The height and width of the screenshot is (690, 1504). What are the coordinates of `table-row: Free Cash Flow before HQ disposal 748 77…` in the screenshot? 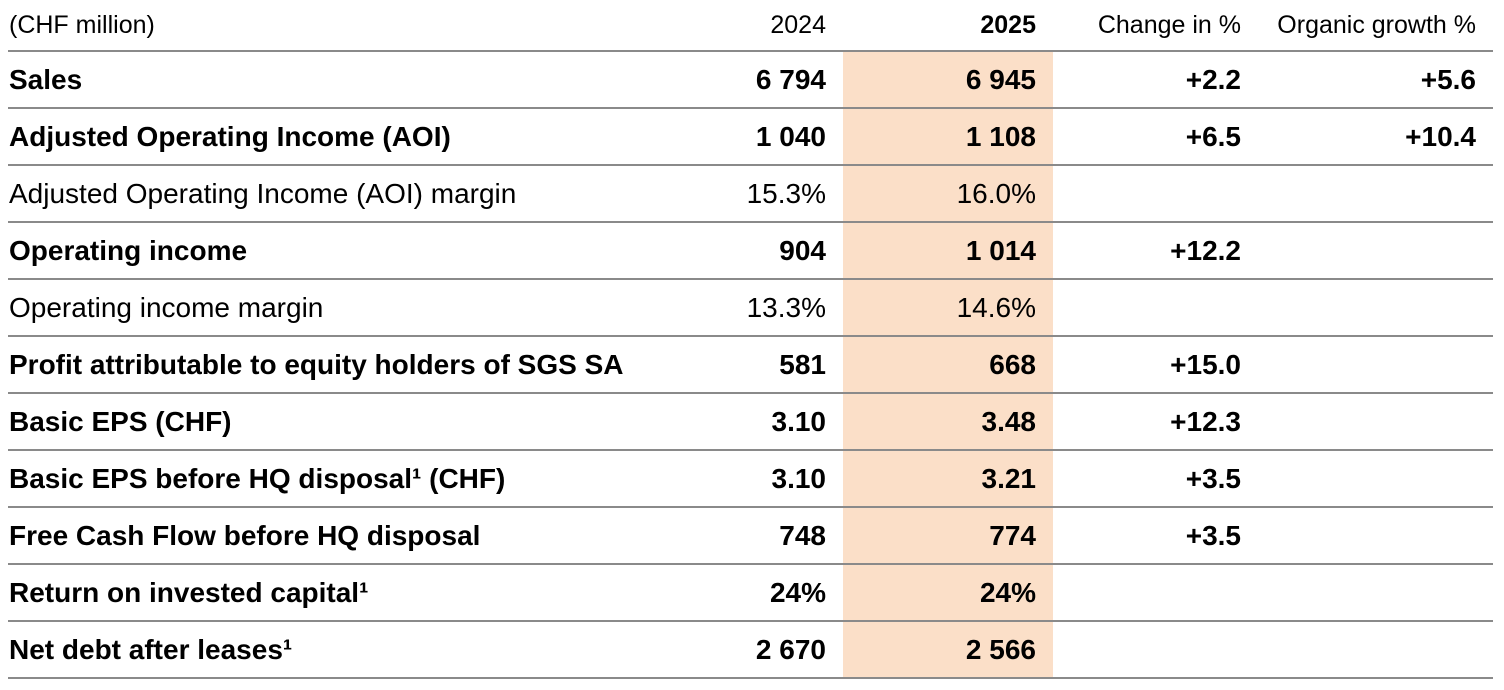 It's located at (750, 534).